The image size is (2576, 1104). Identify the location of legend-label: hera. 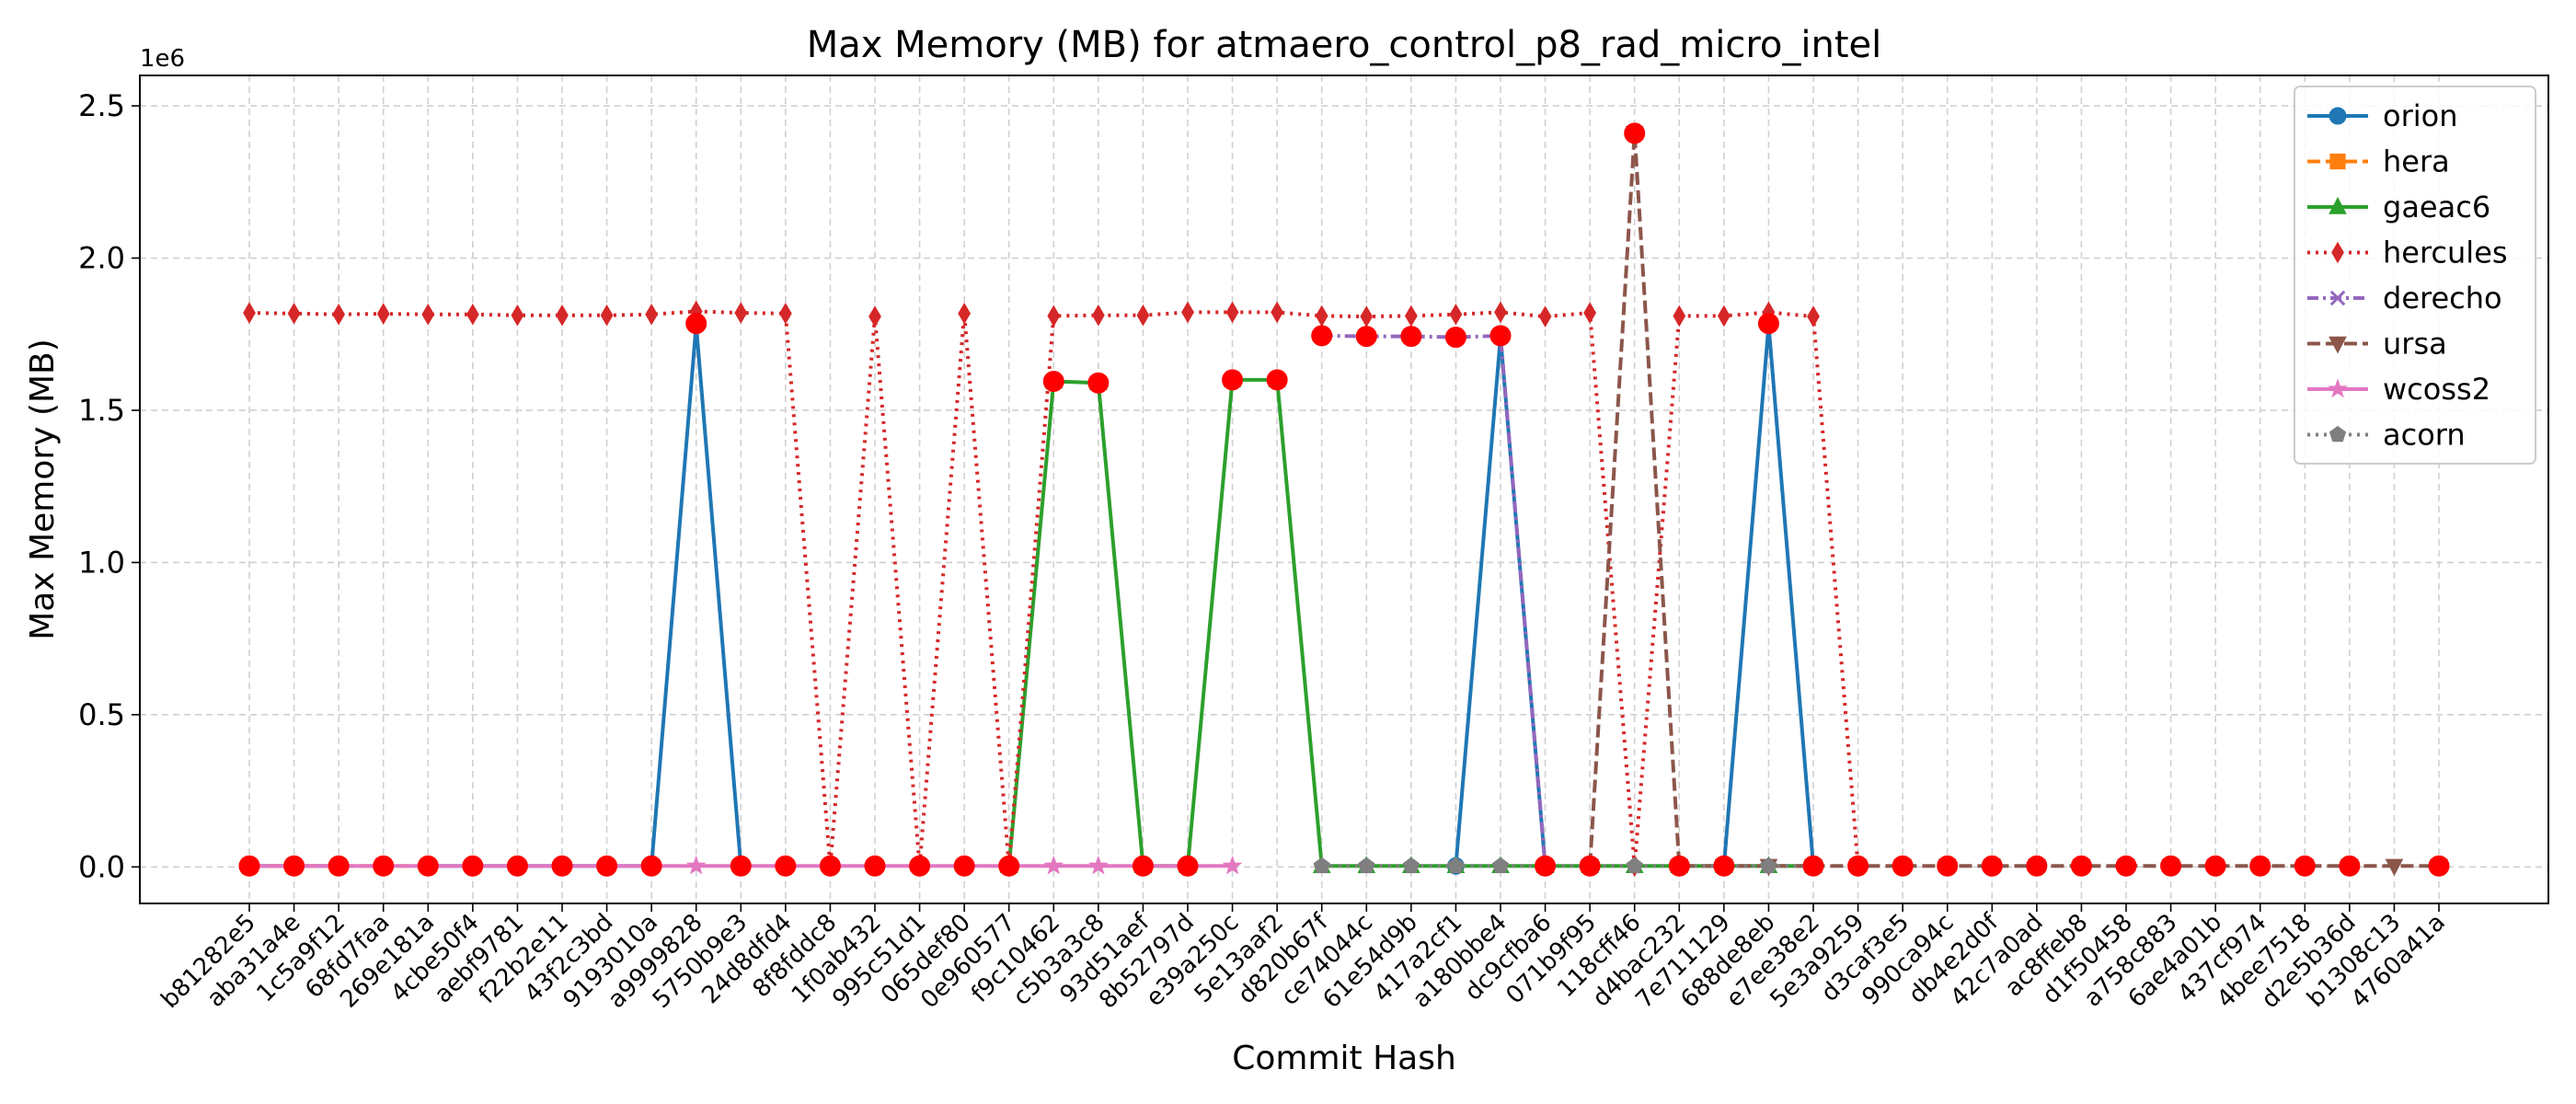
(2416, 161).